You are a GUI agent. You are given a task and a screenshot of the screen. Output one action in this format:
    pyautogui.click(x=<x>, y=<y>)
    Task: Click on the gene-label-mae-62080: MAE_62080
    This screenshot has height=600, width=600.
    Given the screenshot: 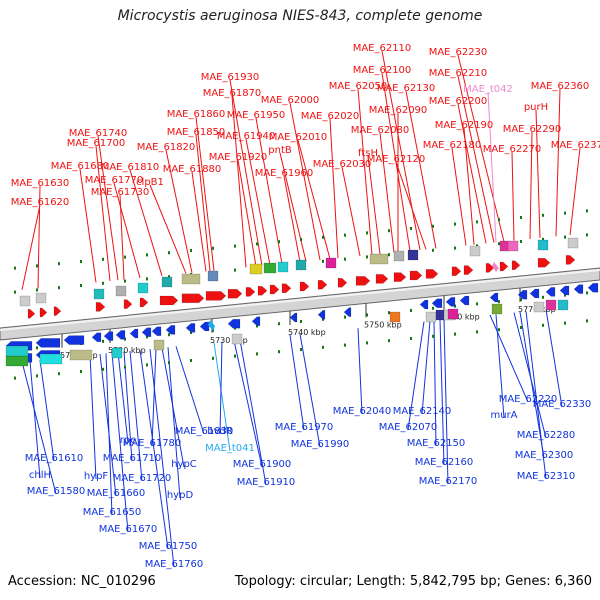 What is the action you would take?
    pyautogui.click(x=380, y=130)
    